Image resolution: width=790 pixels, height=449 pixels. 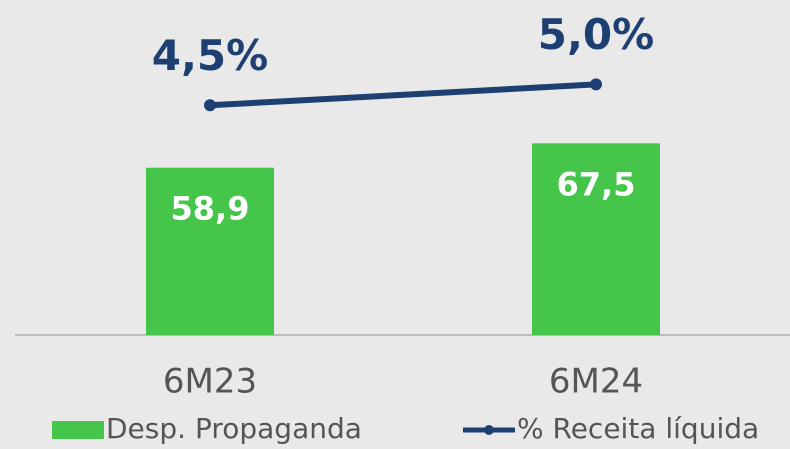 What do you see at coordinates (489, 430) in the screenshot?
I see `legend-swatch-dot` at bounding box center [489, 430].